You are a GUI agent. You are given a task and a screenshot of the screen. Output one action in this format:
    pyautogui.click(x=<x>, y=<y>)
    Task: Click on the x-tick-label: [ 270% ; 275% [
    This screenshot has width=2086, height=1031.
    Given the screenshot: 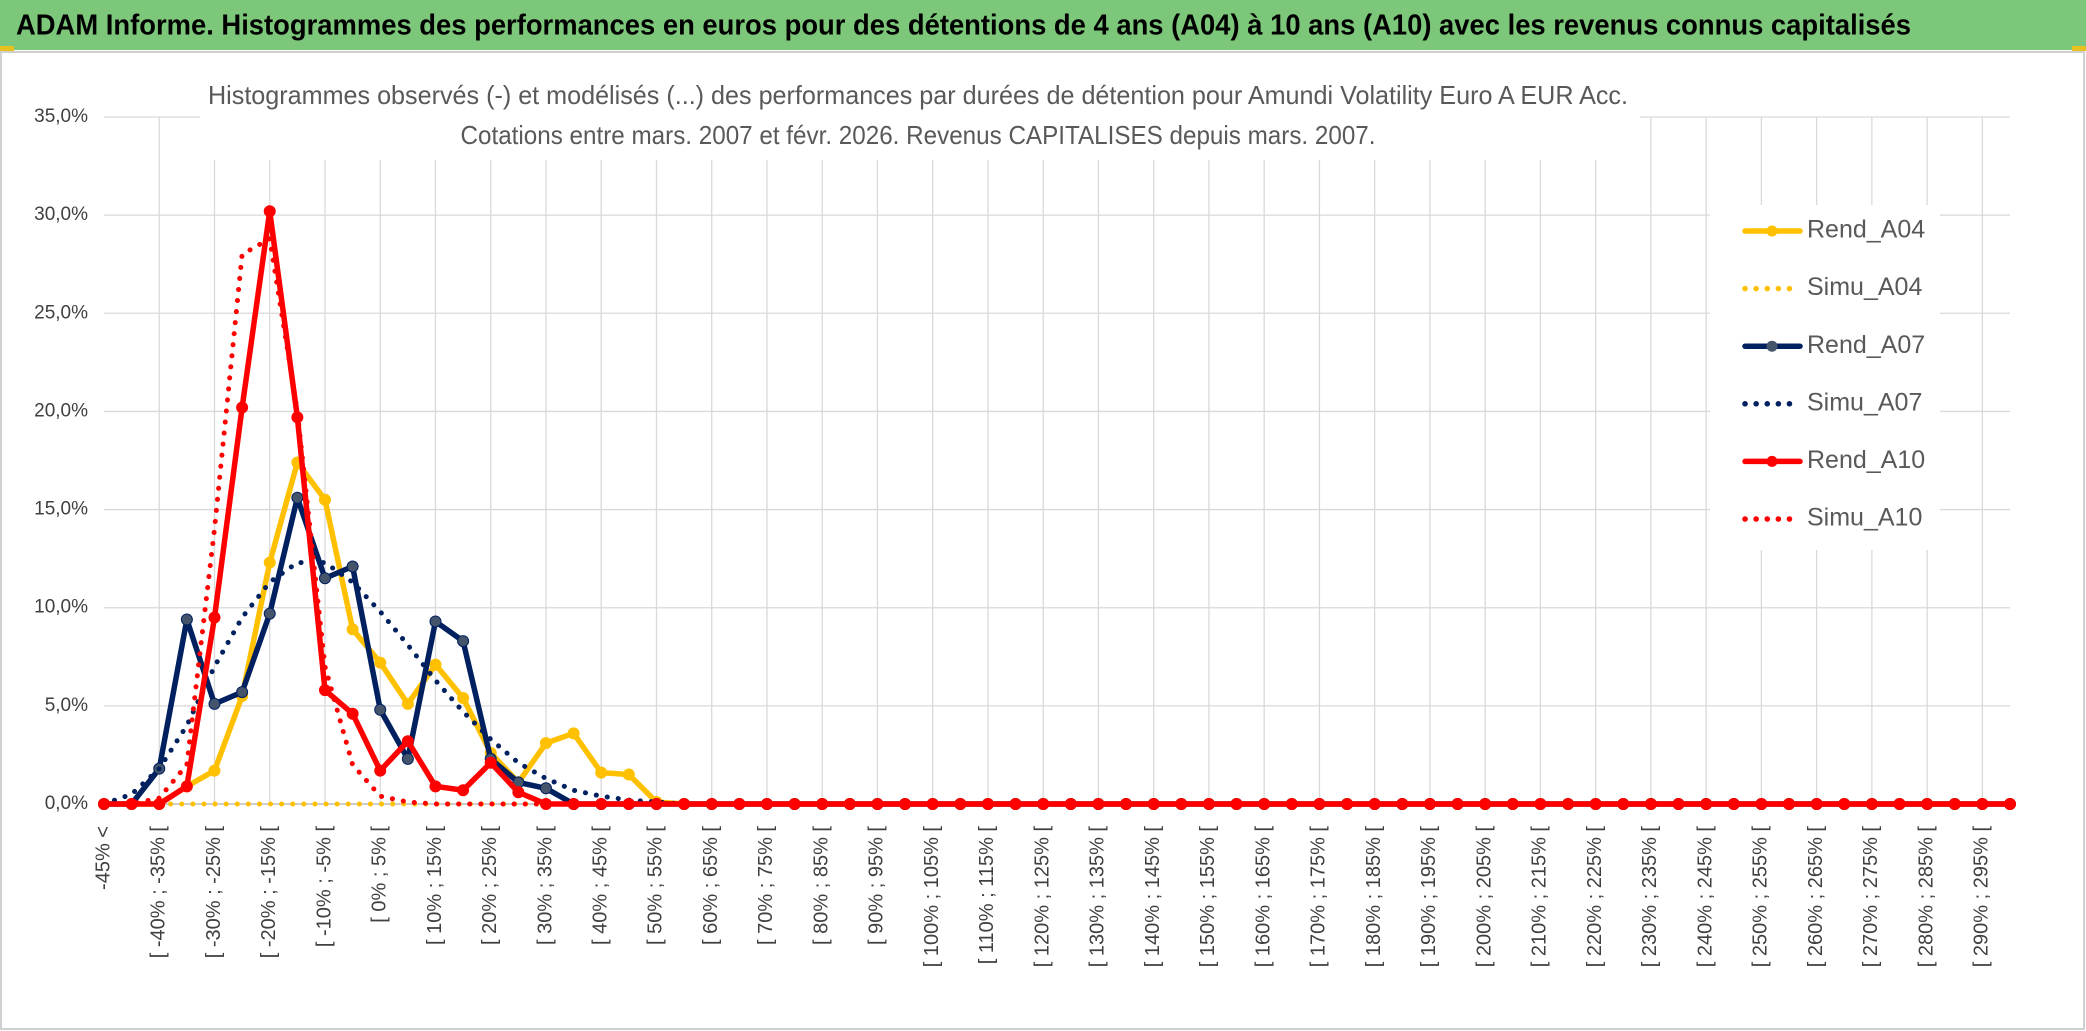 What is the action you would take?
    pyautogui.click(x=1871, y=897)
    